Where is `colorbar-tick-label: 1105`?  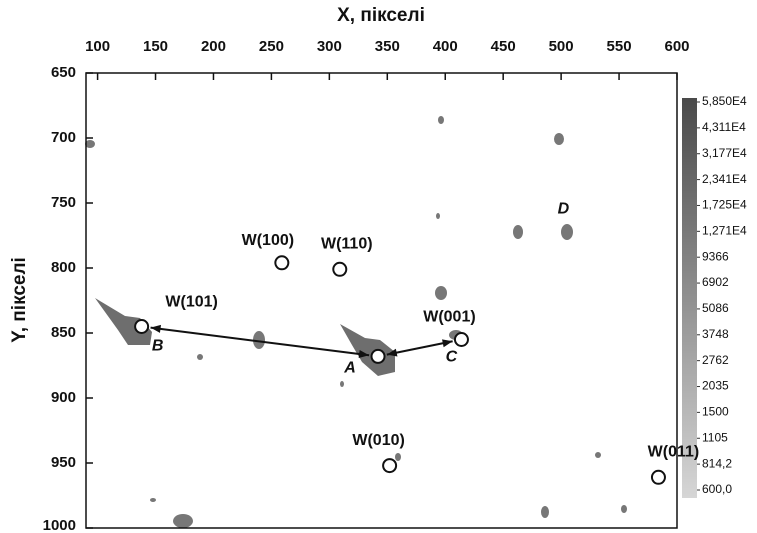 colorbar-tick-label: 1105 is located at coordinates (715, 437).